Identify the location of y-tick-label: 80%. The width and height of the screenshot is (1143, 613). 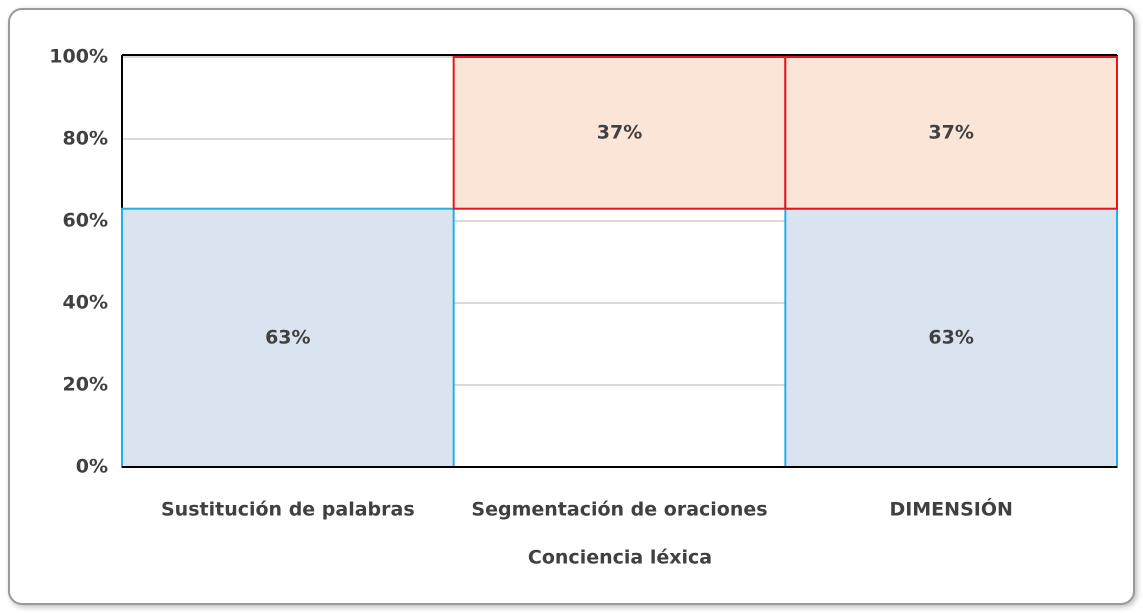
(85, 139).